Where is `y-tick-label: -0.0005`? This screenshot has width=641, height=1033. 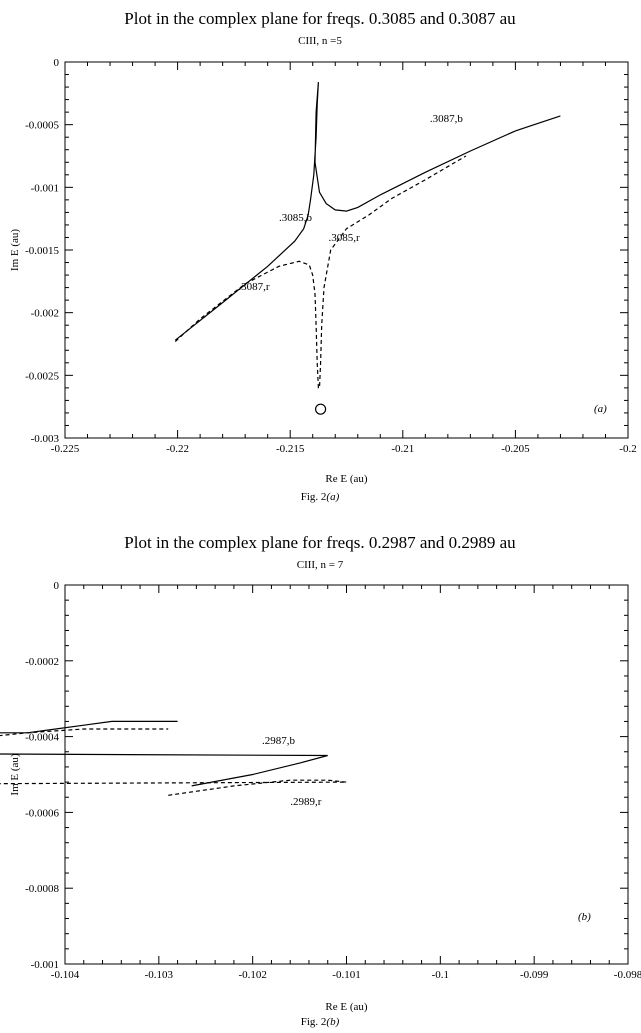 y-tick-label: -0.0005 is located at coordinates (42, 126).